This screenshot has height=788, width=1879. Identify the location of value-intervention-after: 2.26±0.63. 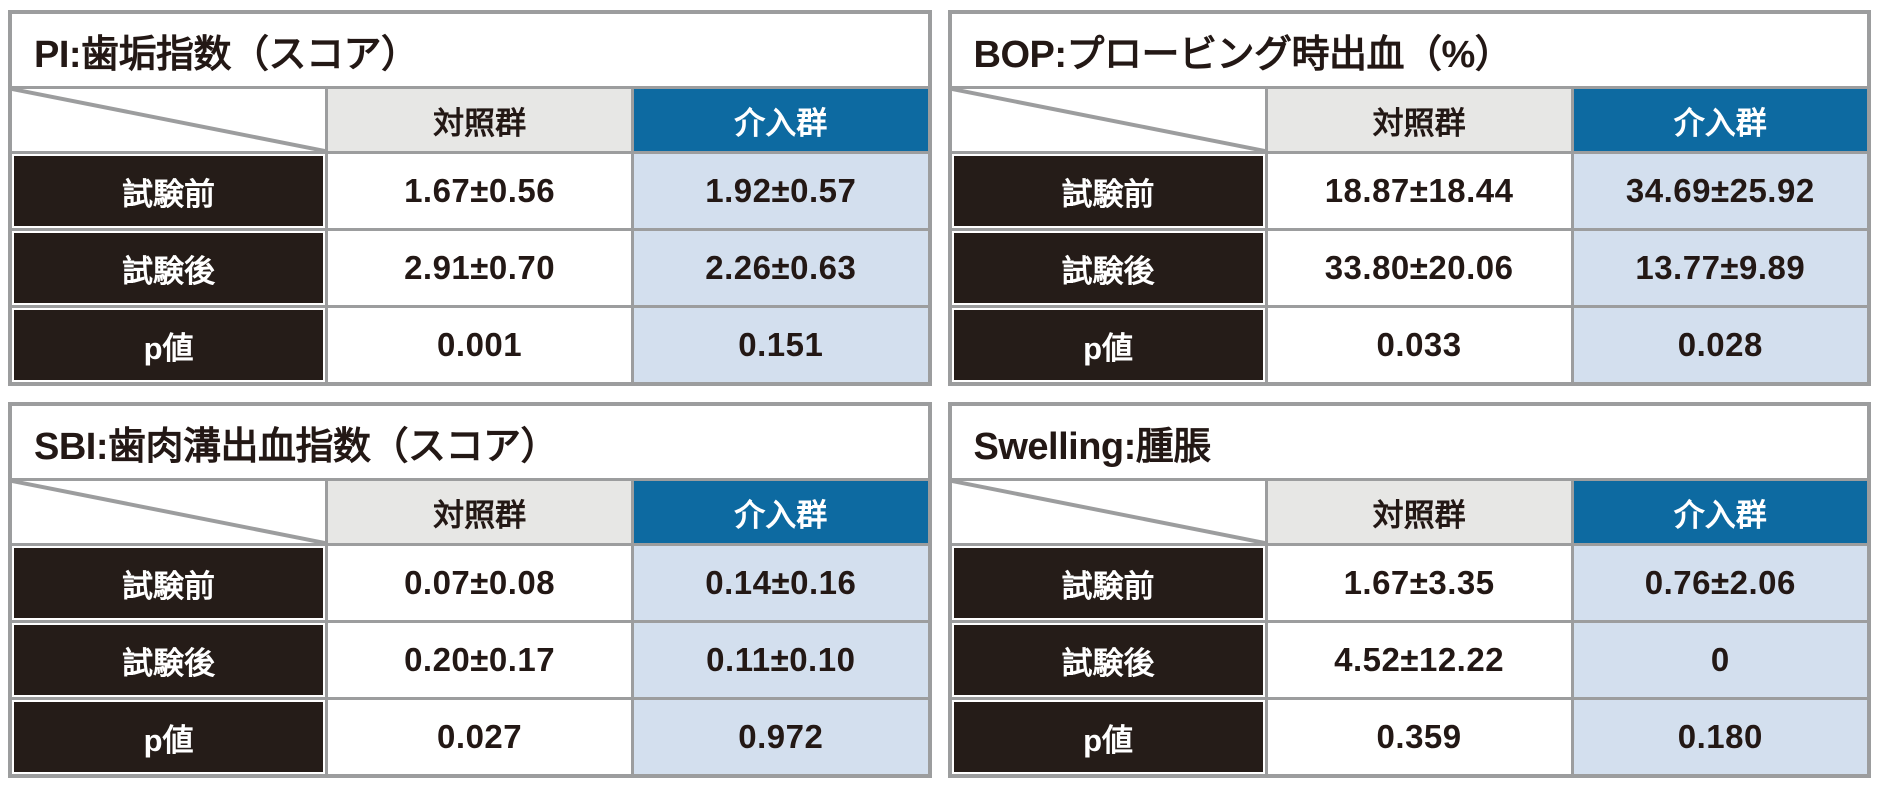
(781, 268).